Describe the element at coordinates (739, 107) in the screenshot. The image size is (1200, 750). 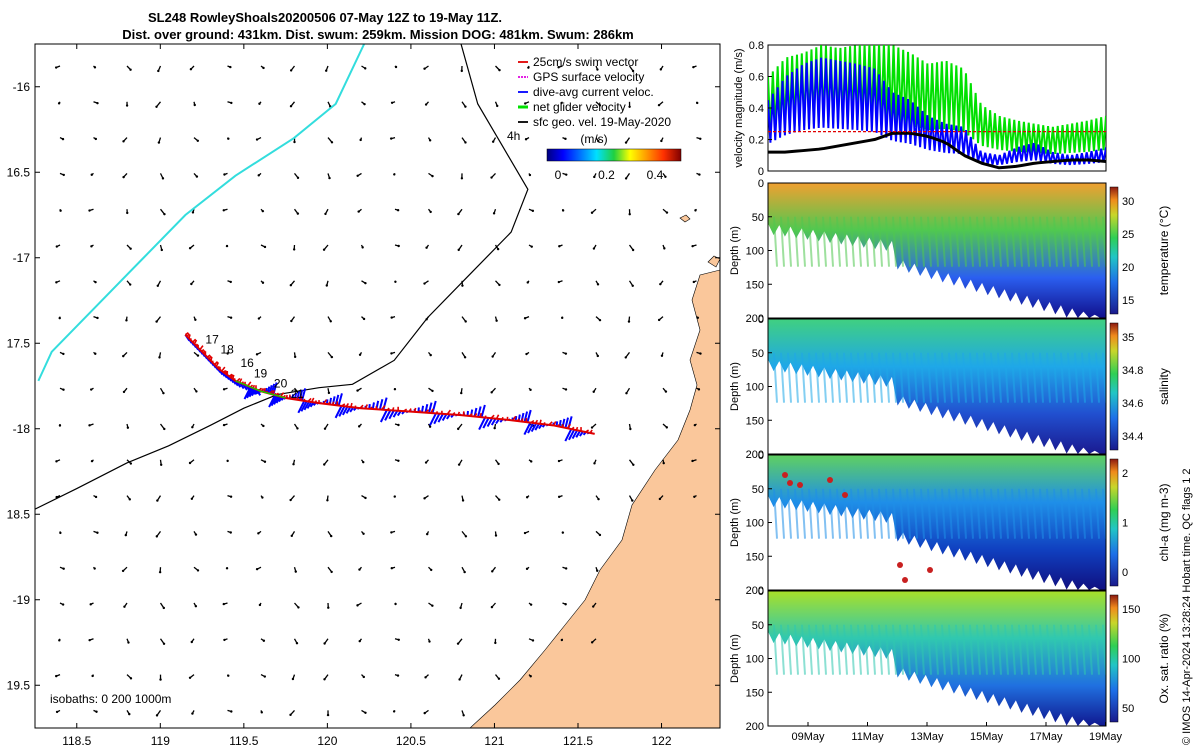
I see `y-axis-label: velocity magnitude (m/s)` at that location.